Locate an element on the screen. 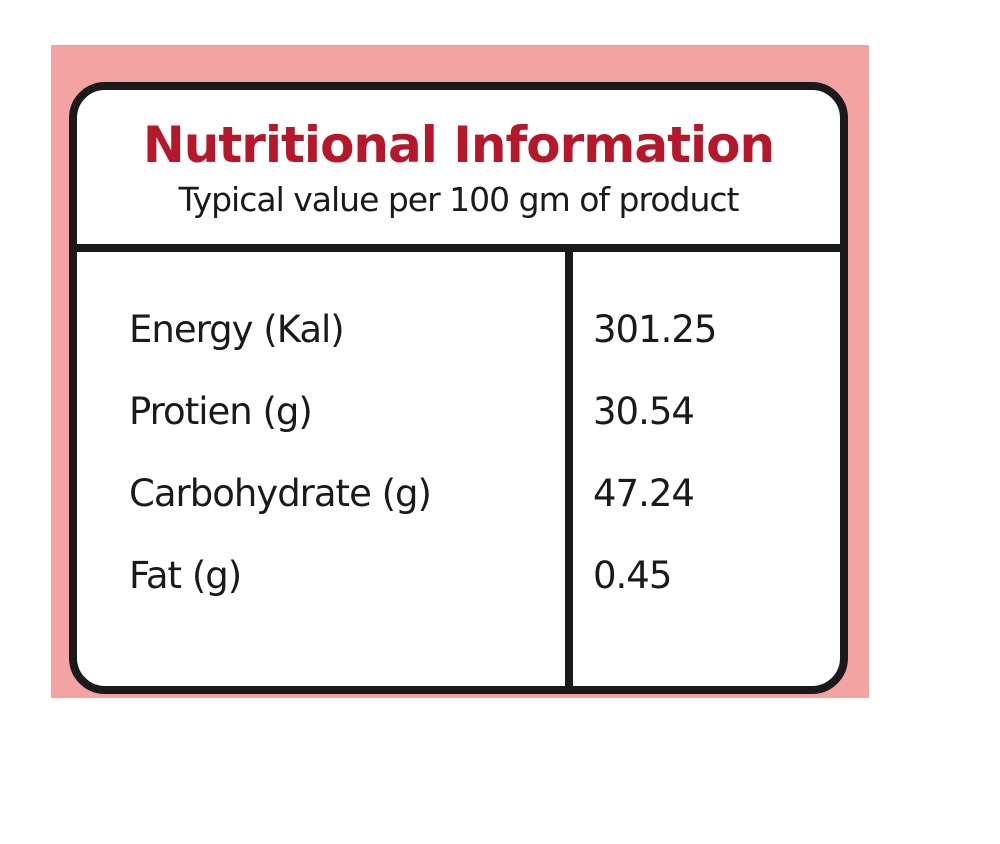  title: Nutritional Information is located at coordinates (458, 145).